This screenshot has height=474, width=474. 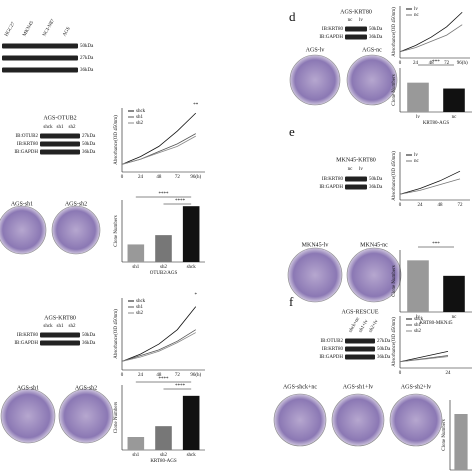 I want to click on plate-label: AGS-sh2, so click(x=86, y=388).